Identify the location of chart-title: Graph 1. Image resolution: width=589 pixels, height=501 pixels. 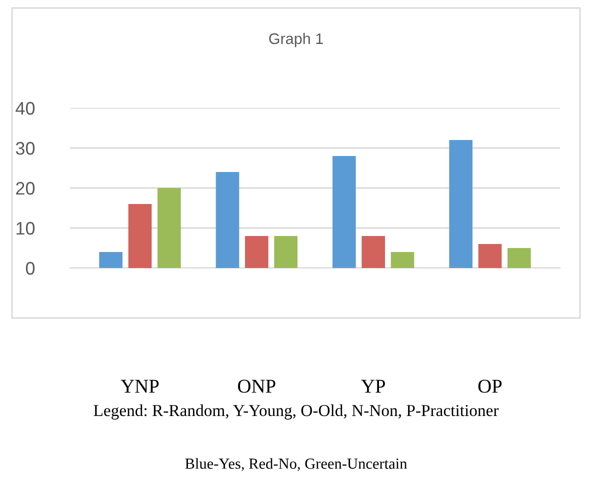
(296, 40).